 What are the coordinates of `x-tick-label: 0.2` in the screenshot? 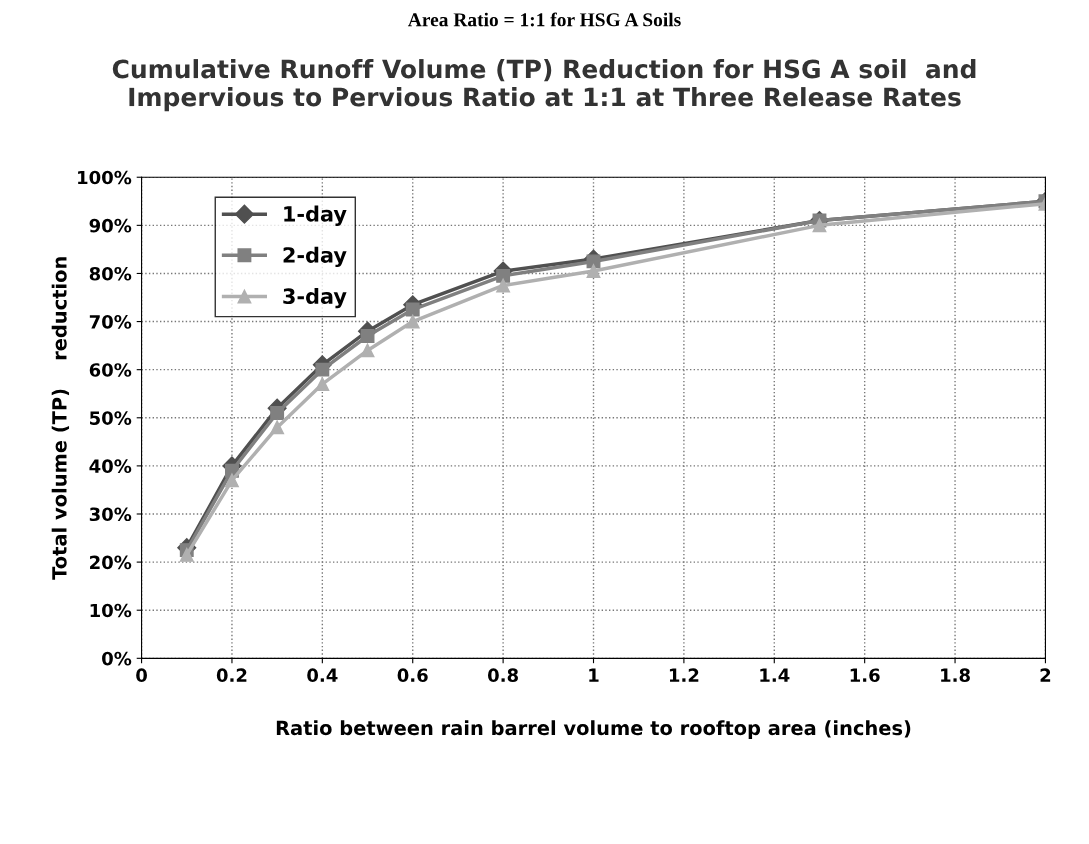 It's located at (231, 675).